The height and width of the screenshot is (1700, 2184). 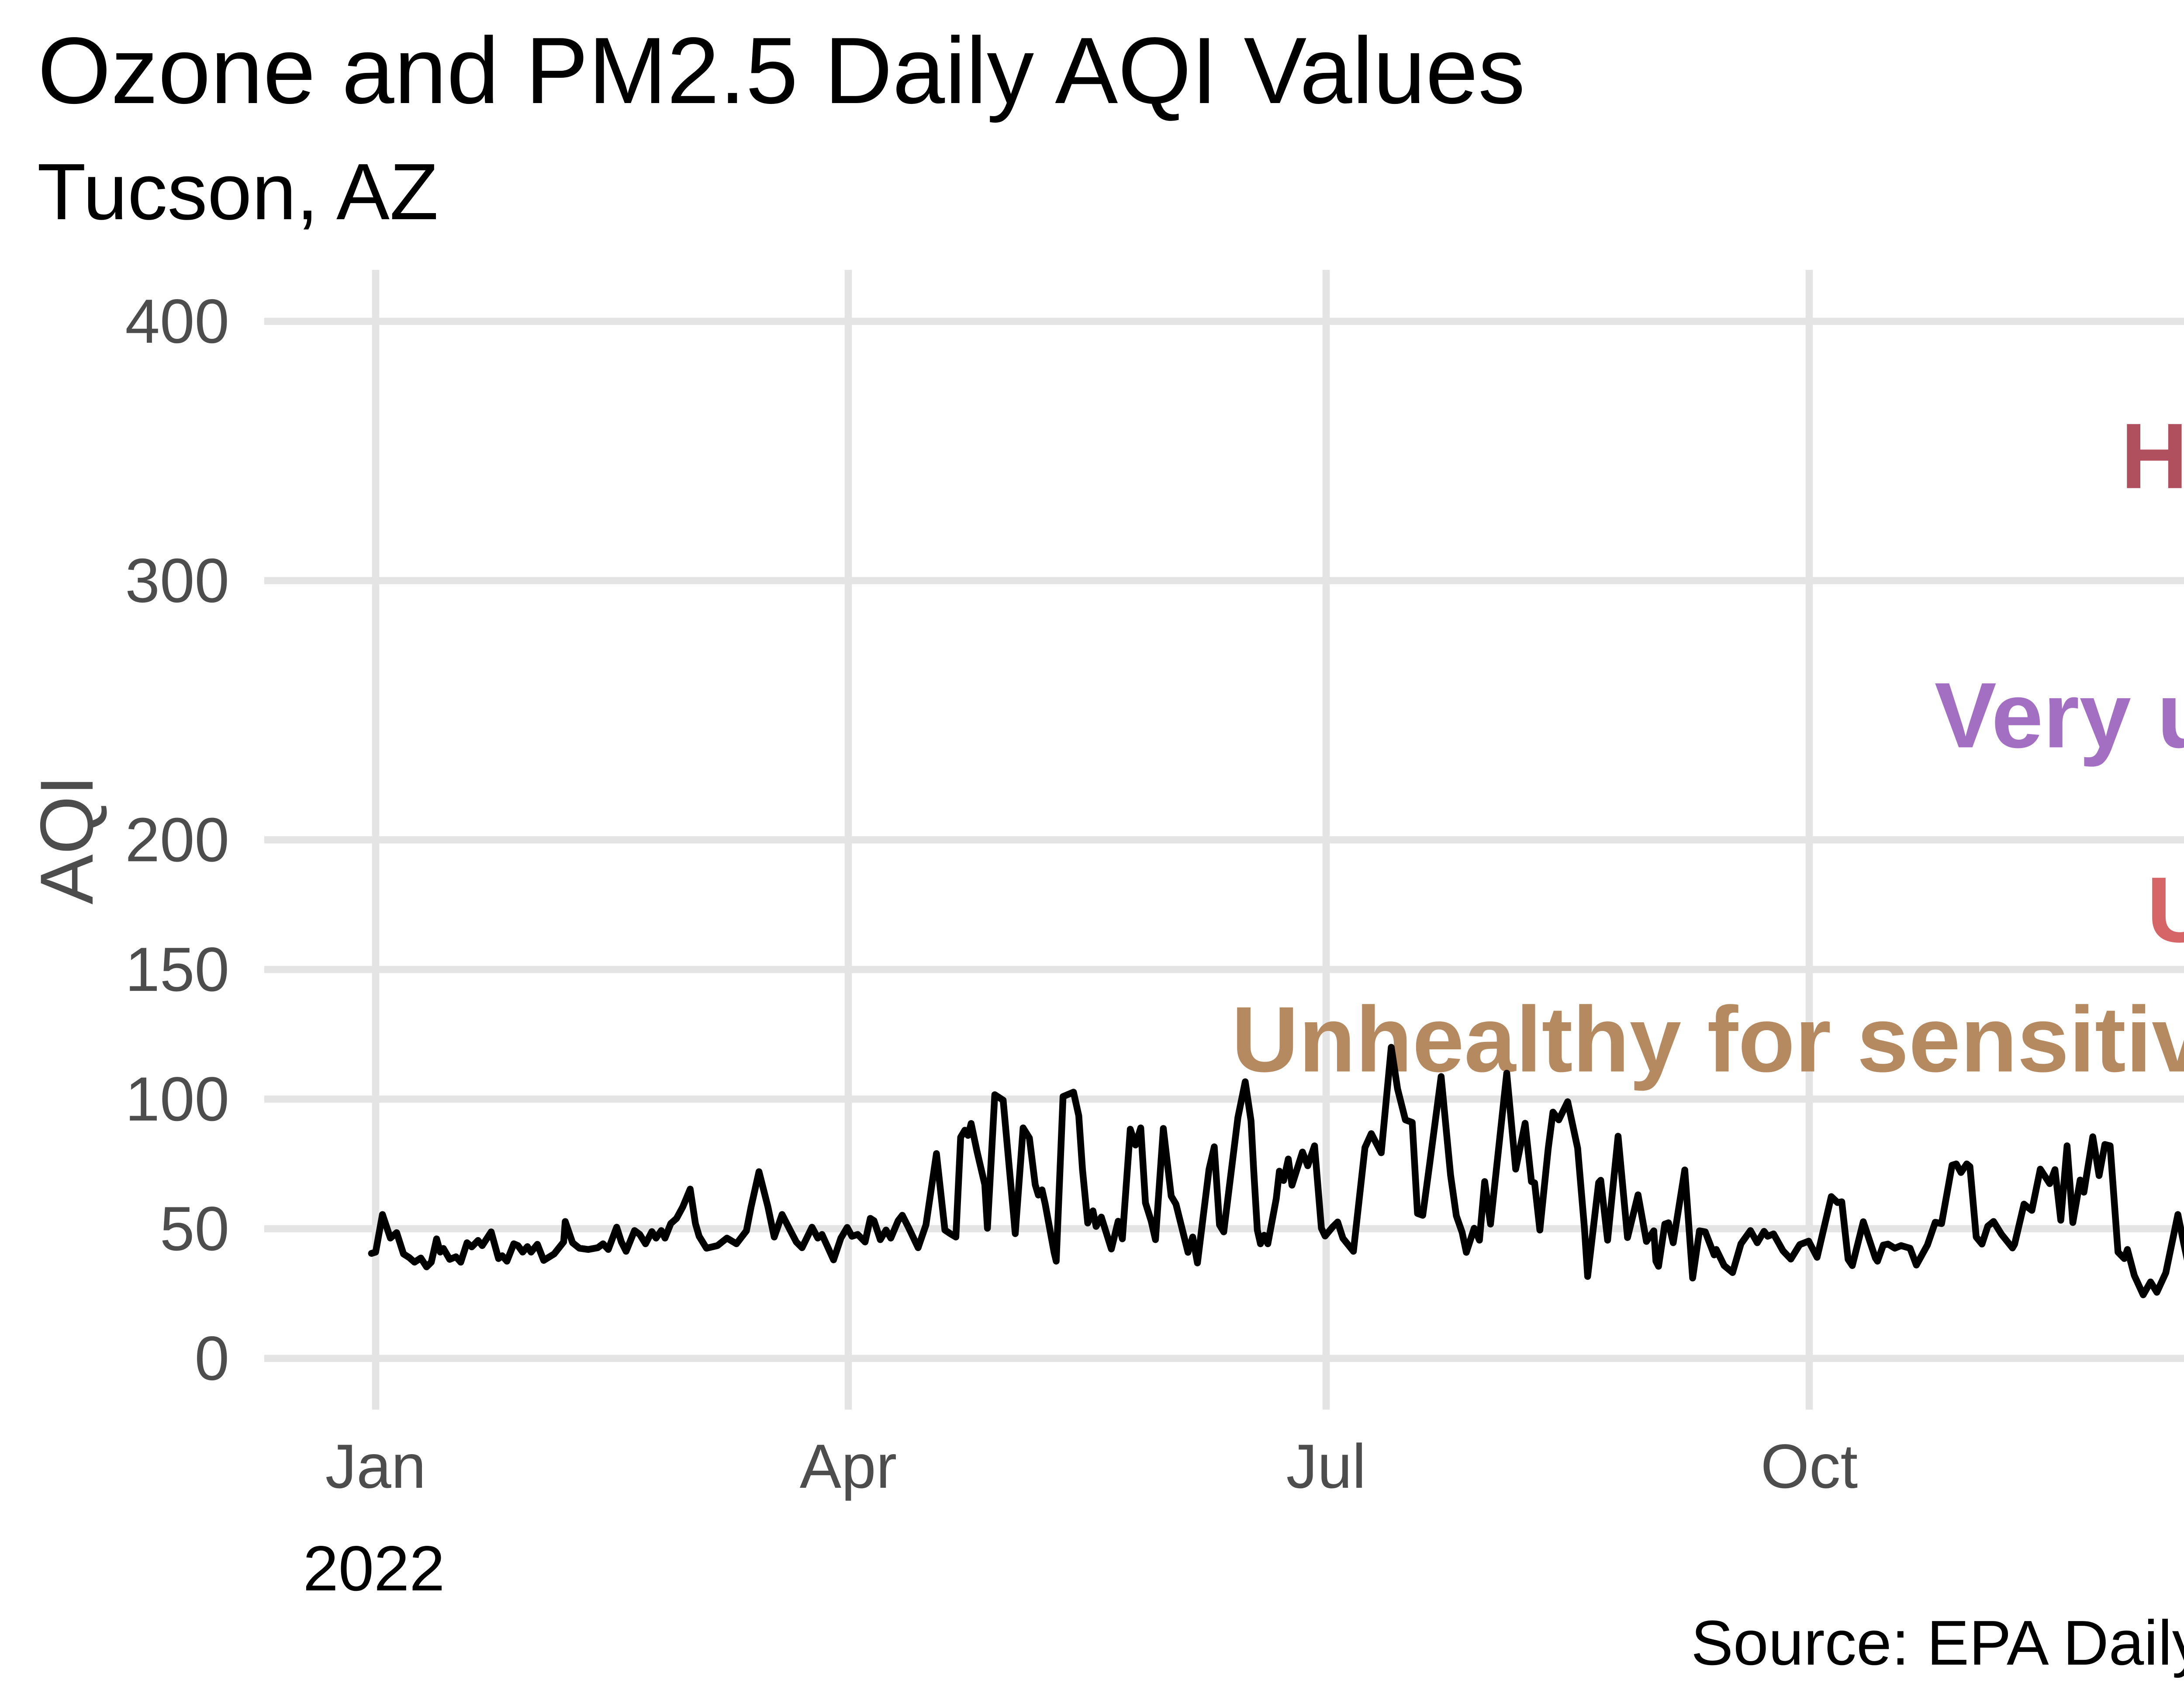 I want to click on svg-text: Oct, so click(x=1809, y=1466).